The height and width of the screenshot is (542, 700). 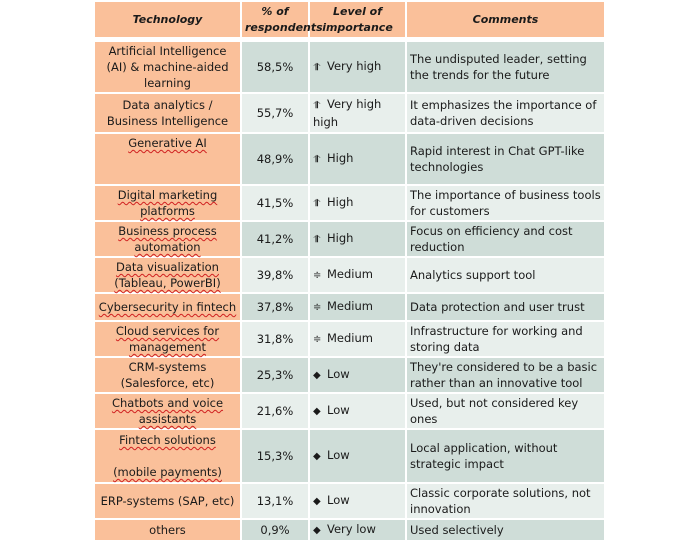 I want to click on header-percent: % of respondents, so click(x=281, y=20).